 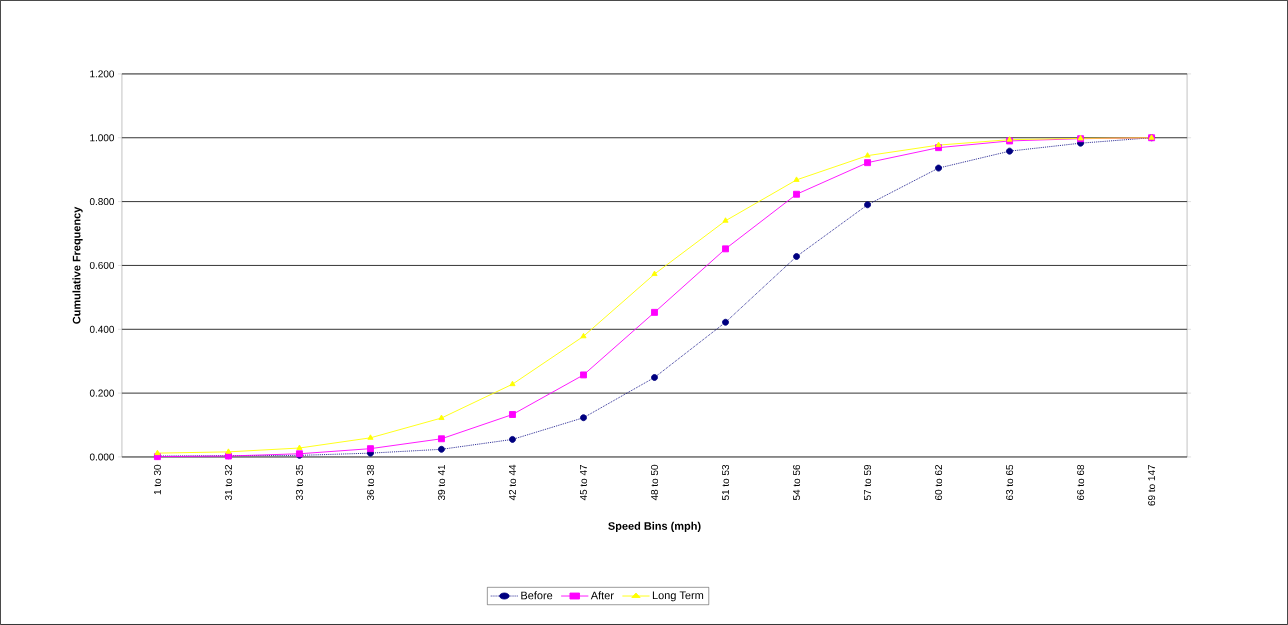 I want to click on legend-label: Before, so click(x=537, y=595).